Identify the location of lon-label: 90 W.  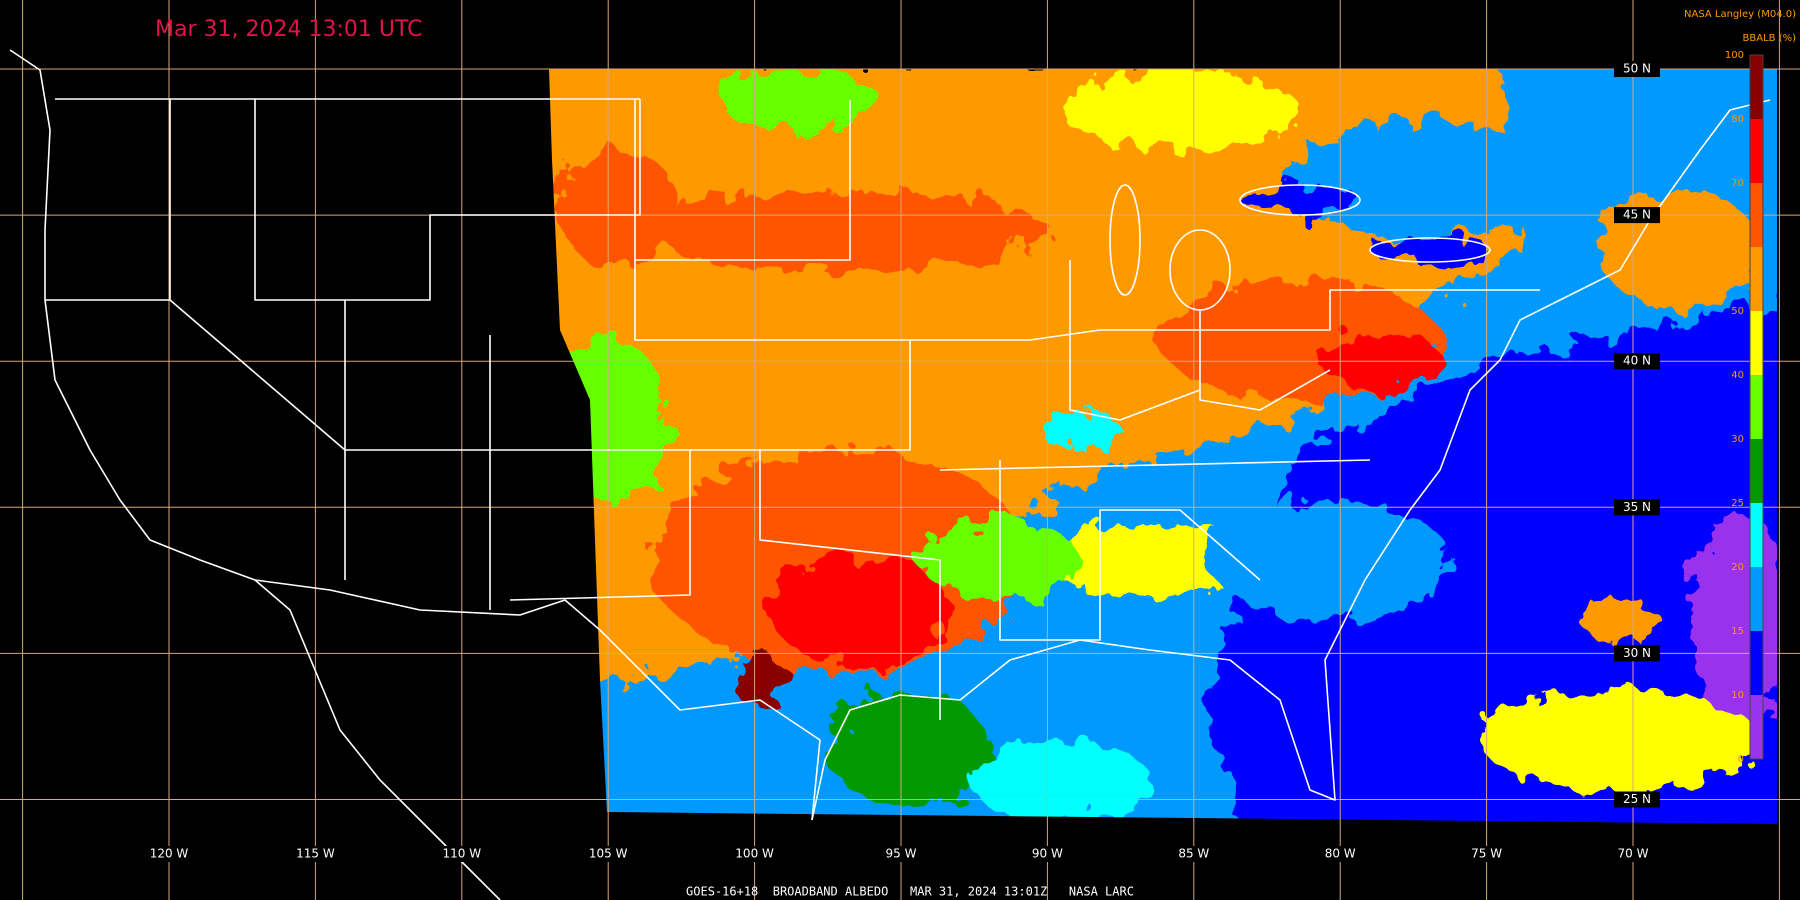
(1047, 854).